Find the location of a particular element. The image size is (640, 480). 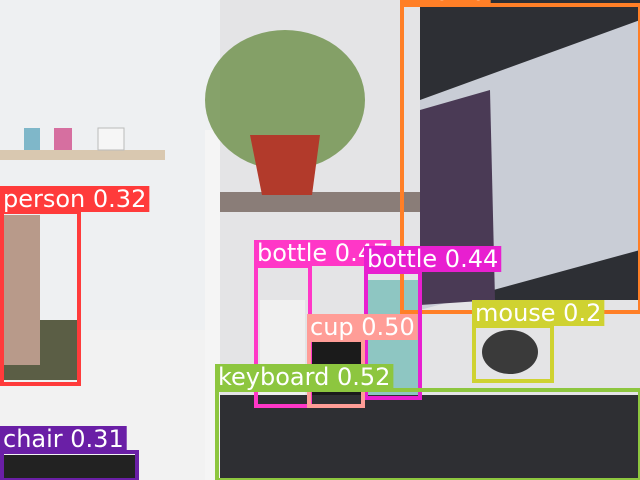

detection-label: mouse 0.2 is located at coordinates (538, 313).